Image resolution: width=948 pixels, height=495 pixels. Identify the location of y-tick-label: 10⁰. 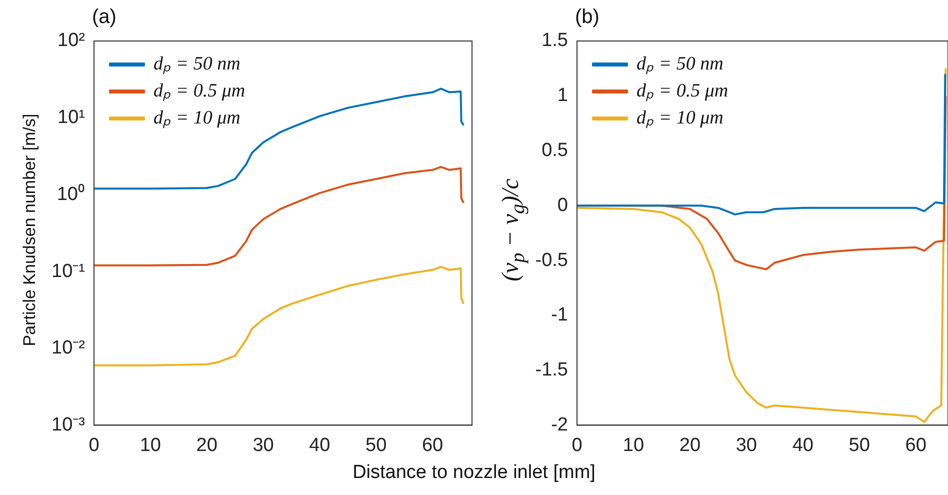
(70, 193).